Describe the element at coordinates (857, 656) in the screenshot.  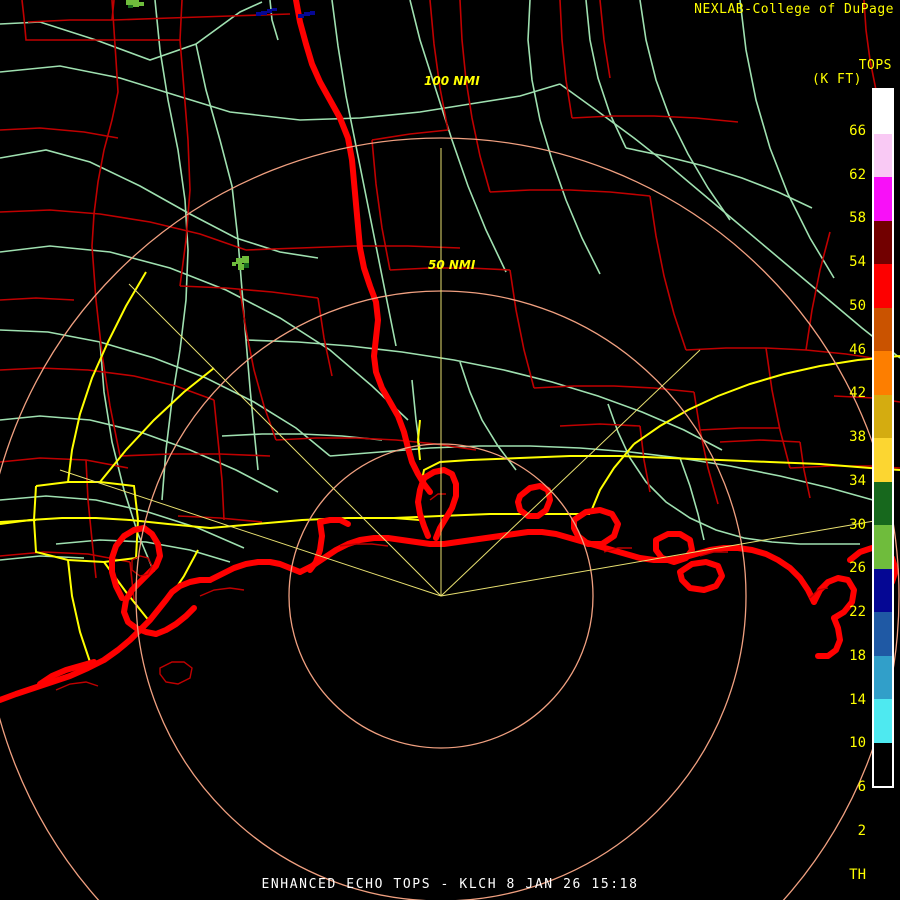
I see `legend-tick-18: 18` at that location.